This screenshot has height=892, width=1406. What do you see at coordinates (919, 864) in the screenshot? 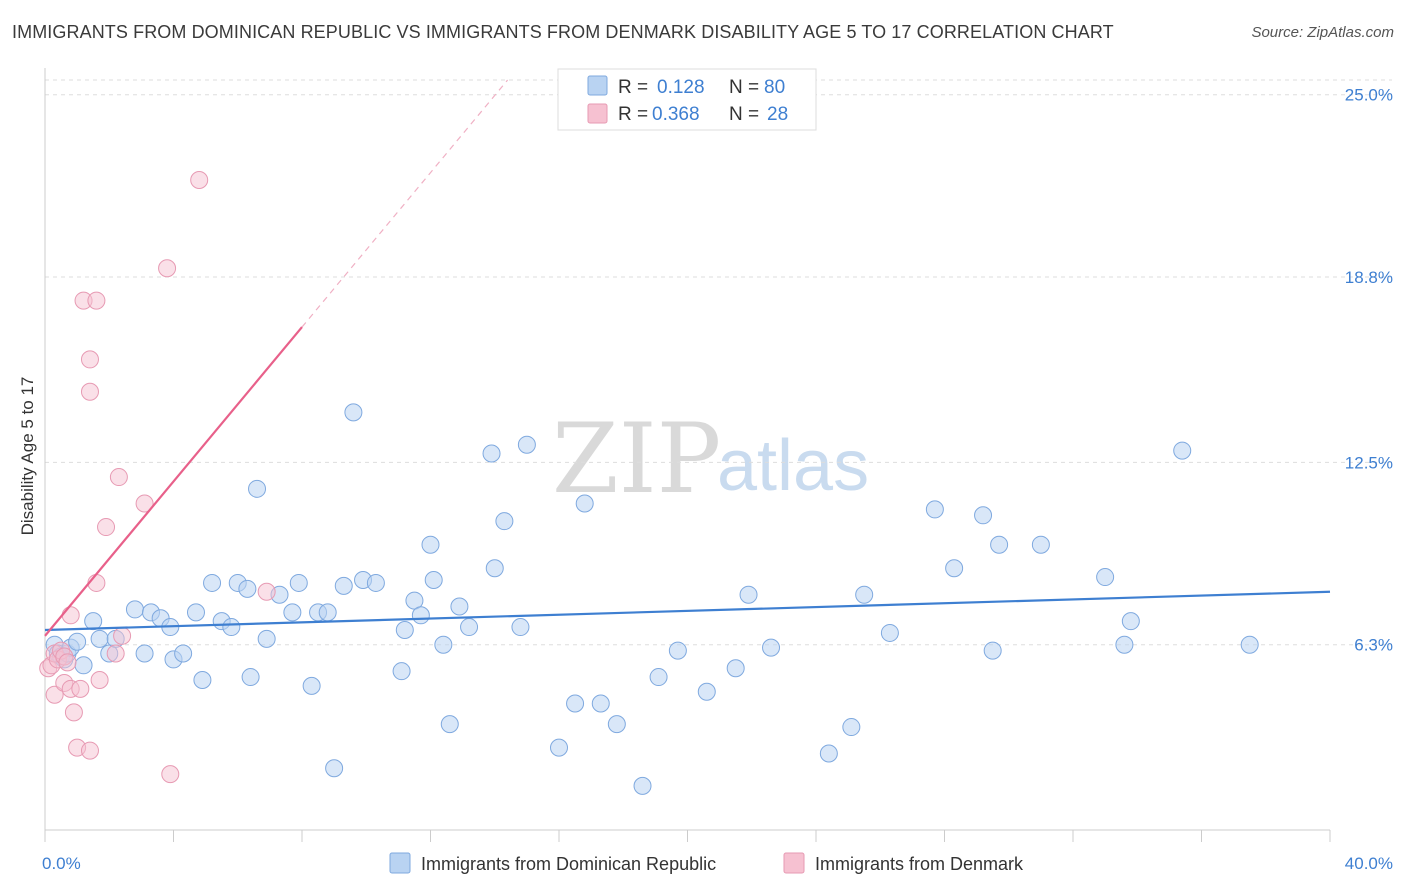
I see `bottom-legend-label-denmark: Immigrants from Denmark` at bounding box center [919, 864].